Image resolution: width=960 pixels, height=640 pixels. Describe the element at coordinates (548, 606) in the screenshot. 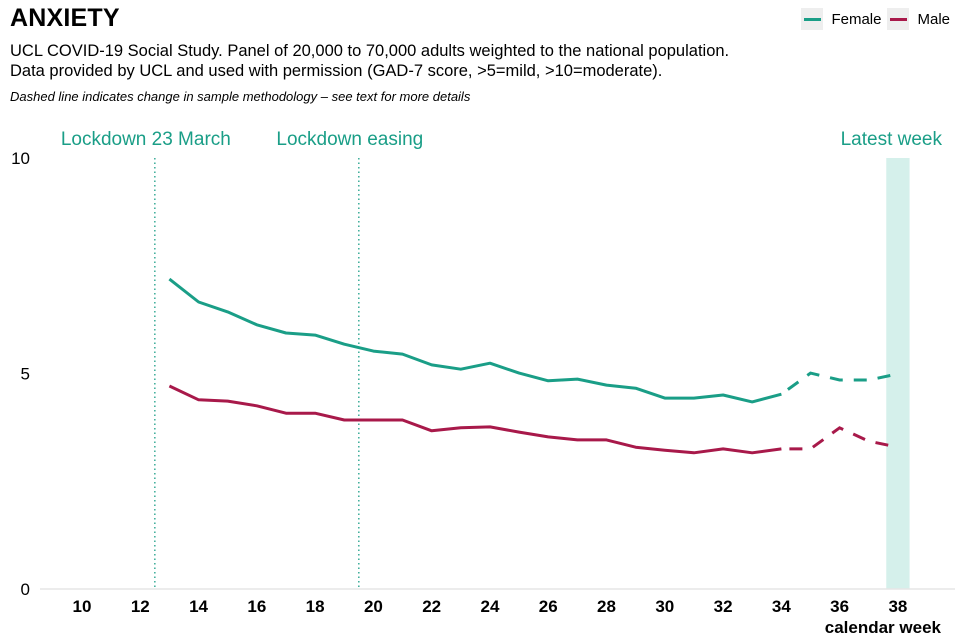

I see `x-tick-label: 26` at that location.